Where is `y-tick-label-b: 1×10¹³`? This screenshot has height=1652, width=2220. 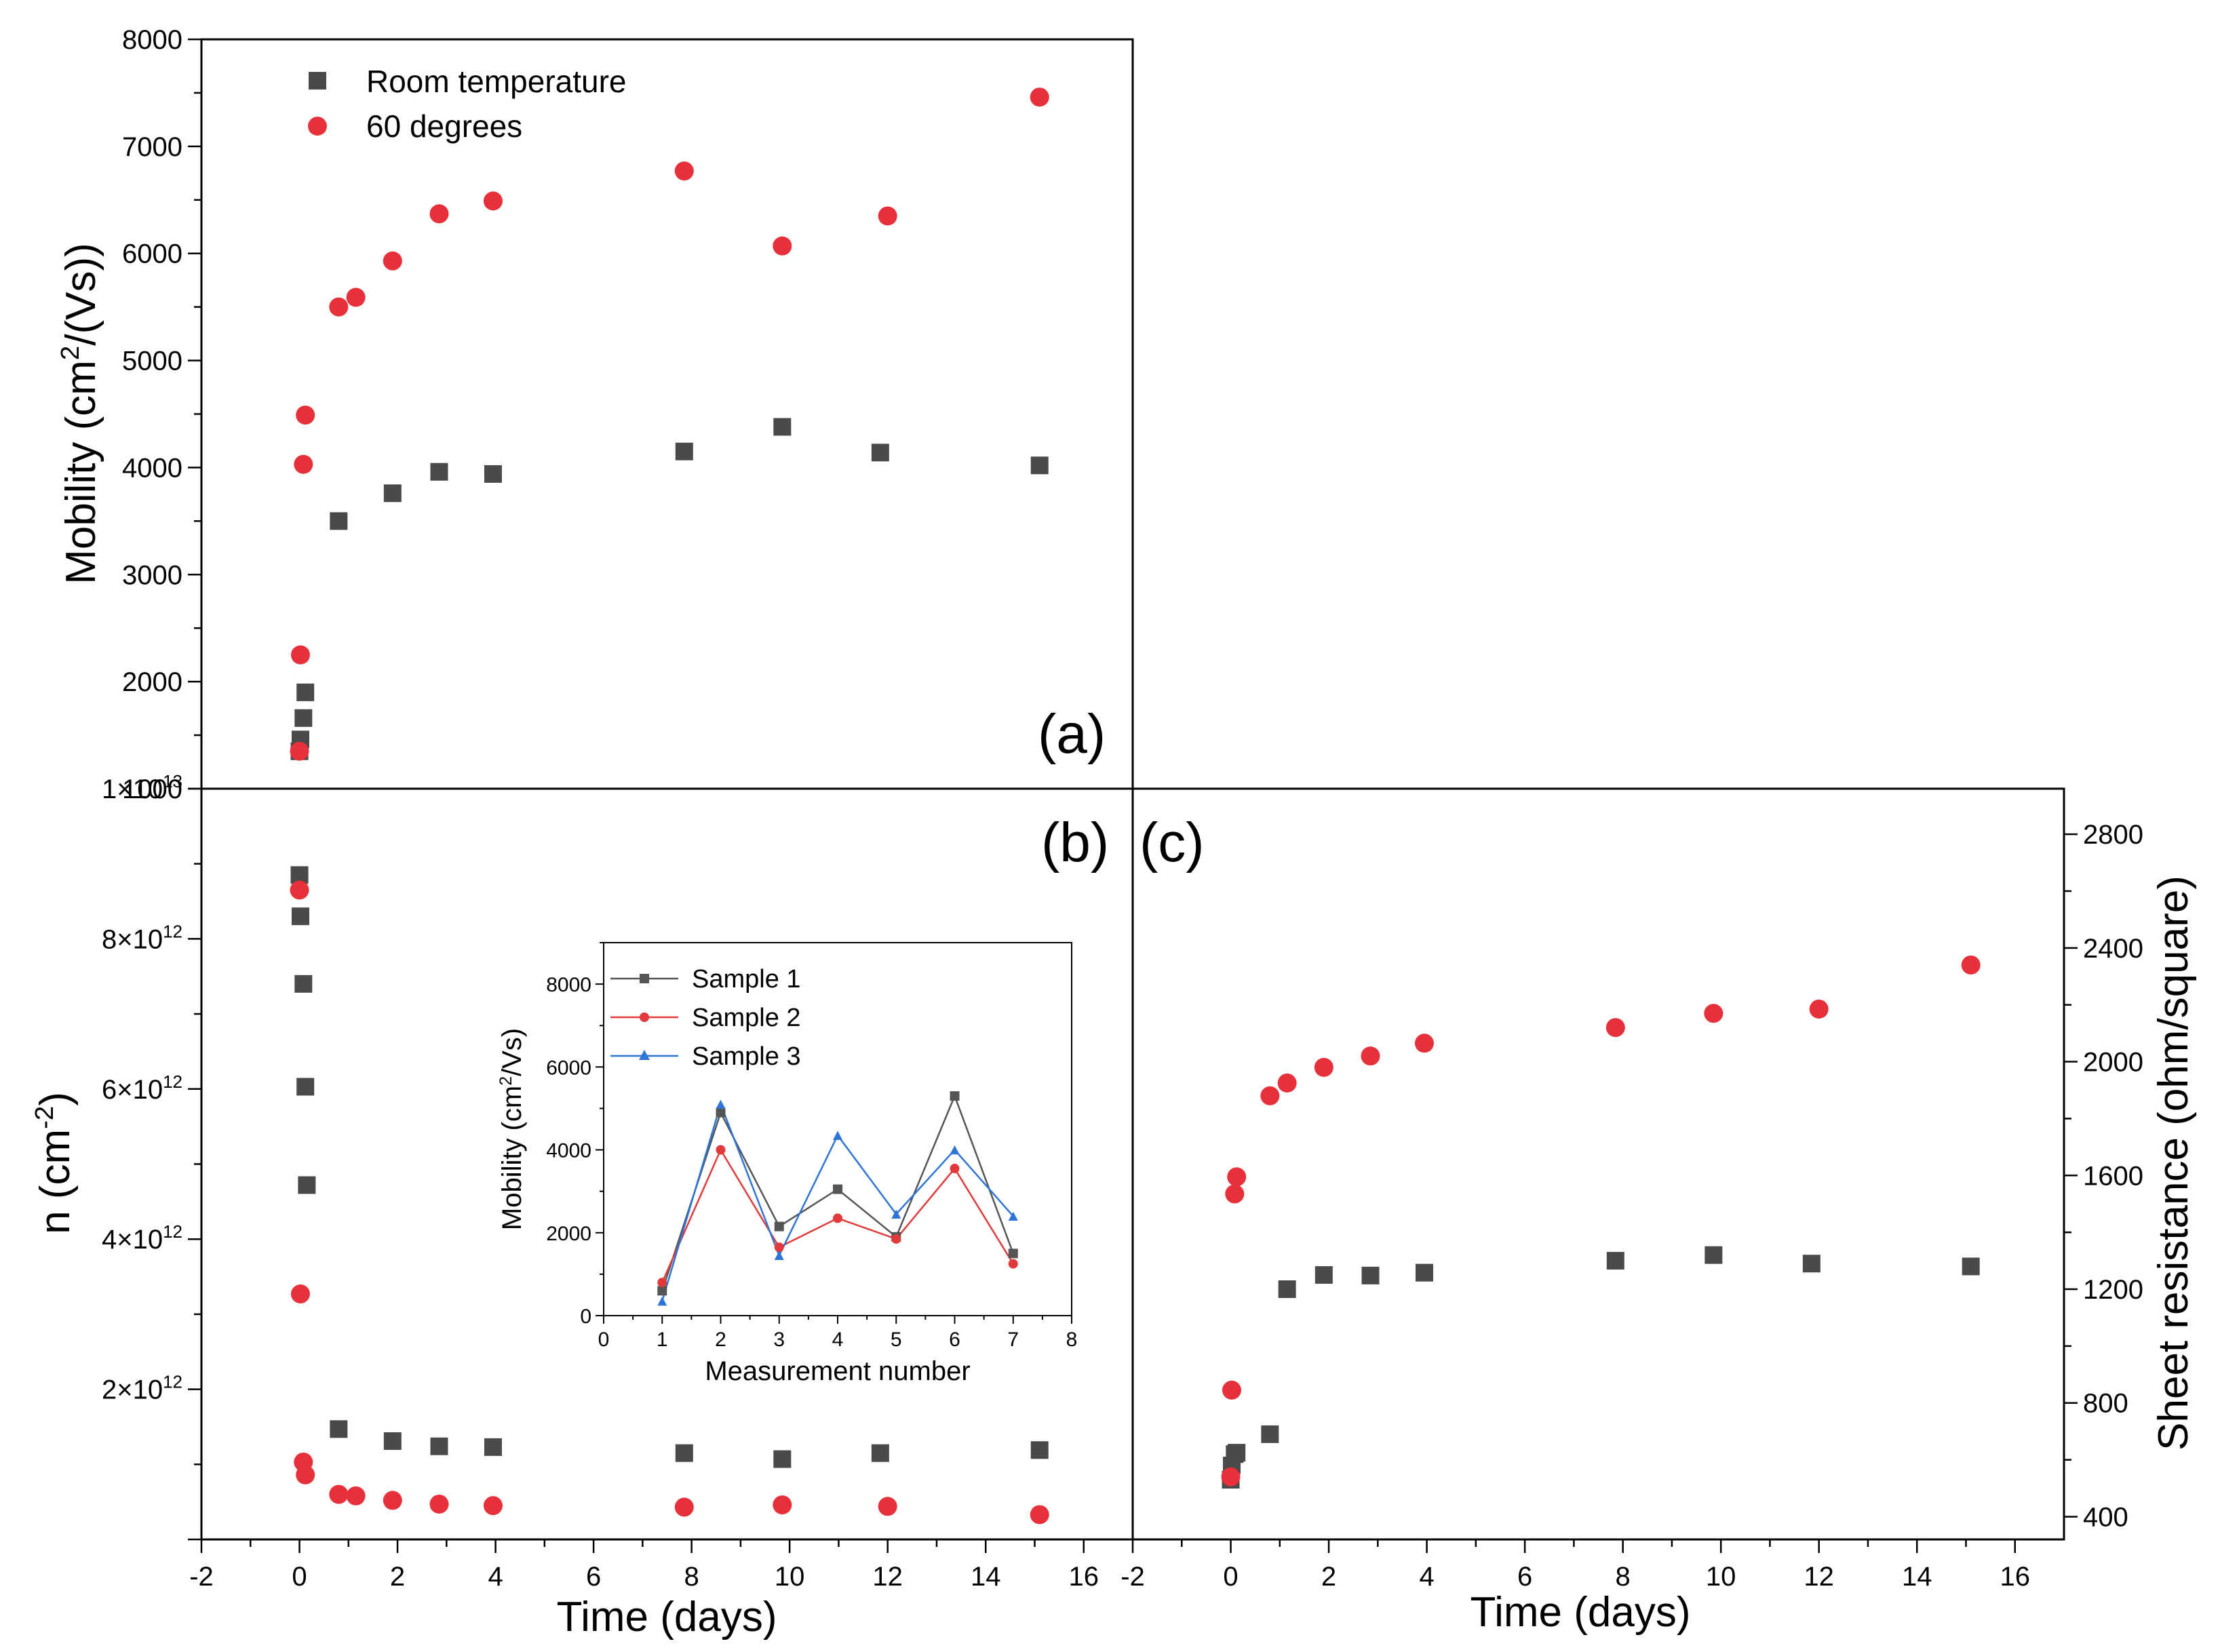 y-tick-label-b: 1×10¹³ is located at coordinates (142, 787).